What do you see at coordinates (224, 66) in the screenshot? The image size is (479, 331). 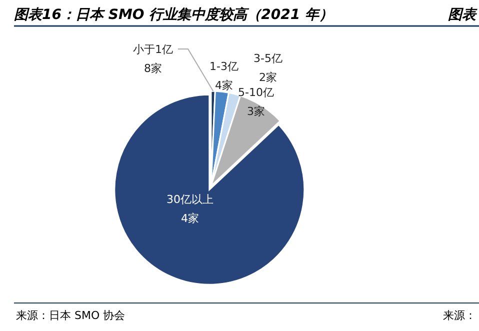 I see `slice-label: 1-3亿` at bounding box center [224, 66].